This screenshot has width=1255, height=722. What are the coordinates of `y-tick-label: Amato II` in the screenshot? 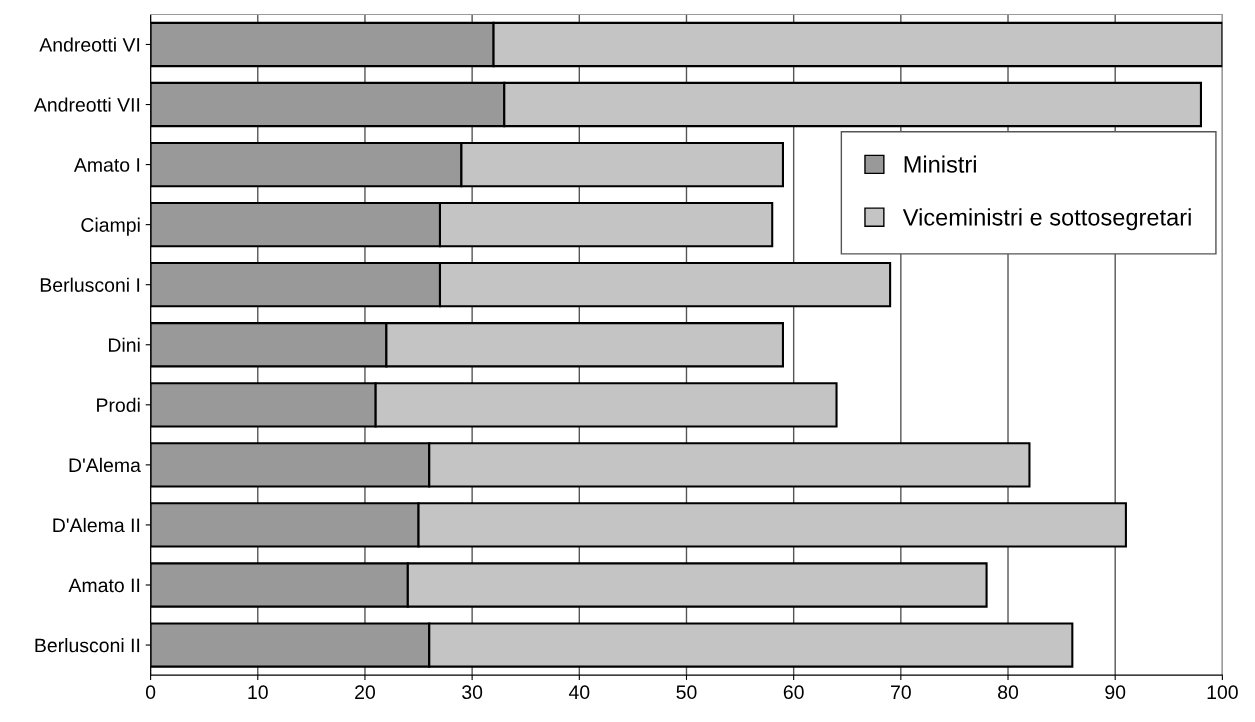 It's located at (104, 585).